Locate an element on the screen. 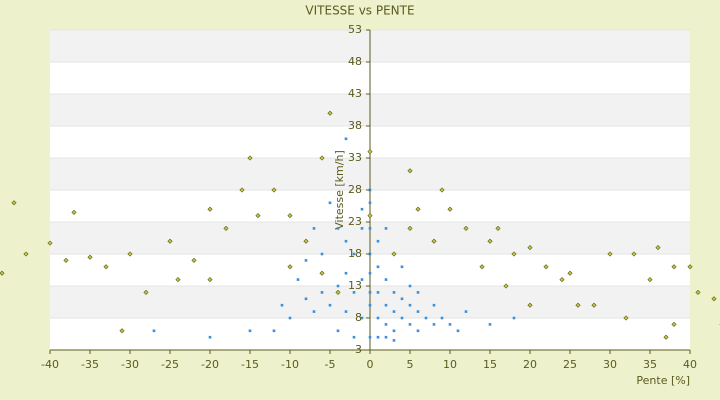 This screenshot has width=720, height=400. y-axis-label: Vitesse [km/h] is located at coordinates (339, 190).